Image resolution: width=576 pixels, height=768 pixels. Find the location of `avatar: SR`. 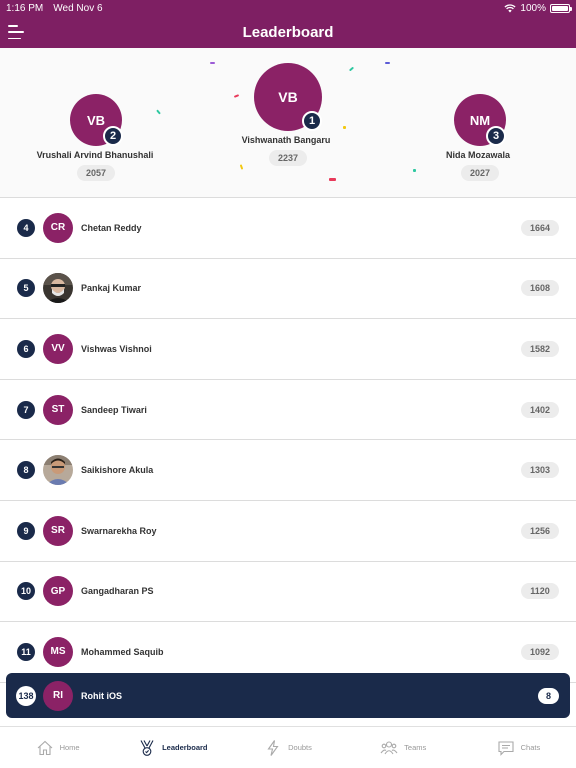

avatar: SR is located at coordinates (58, 530).